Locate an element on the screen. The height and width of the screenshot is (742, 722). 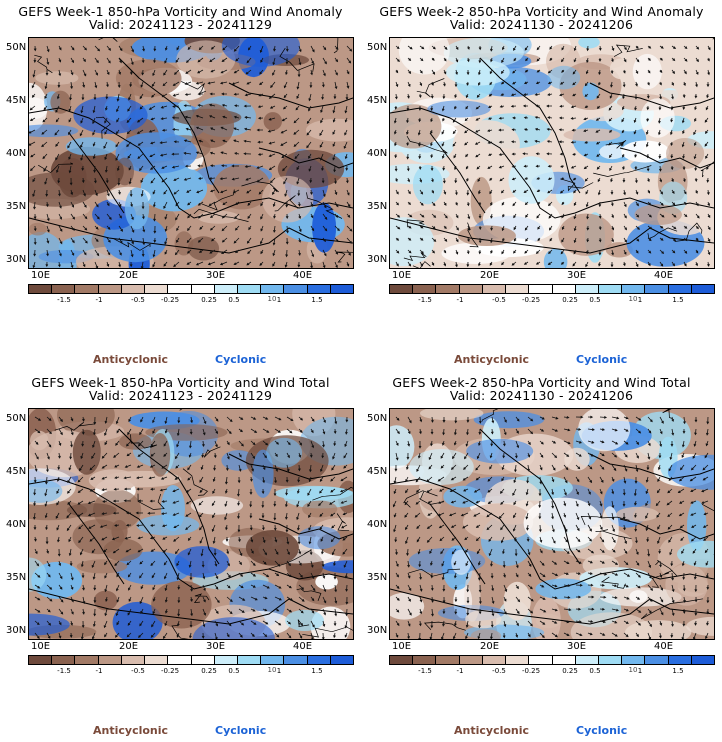
vorticity-map is located at coordinates (191, 524).